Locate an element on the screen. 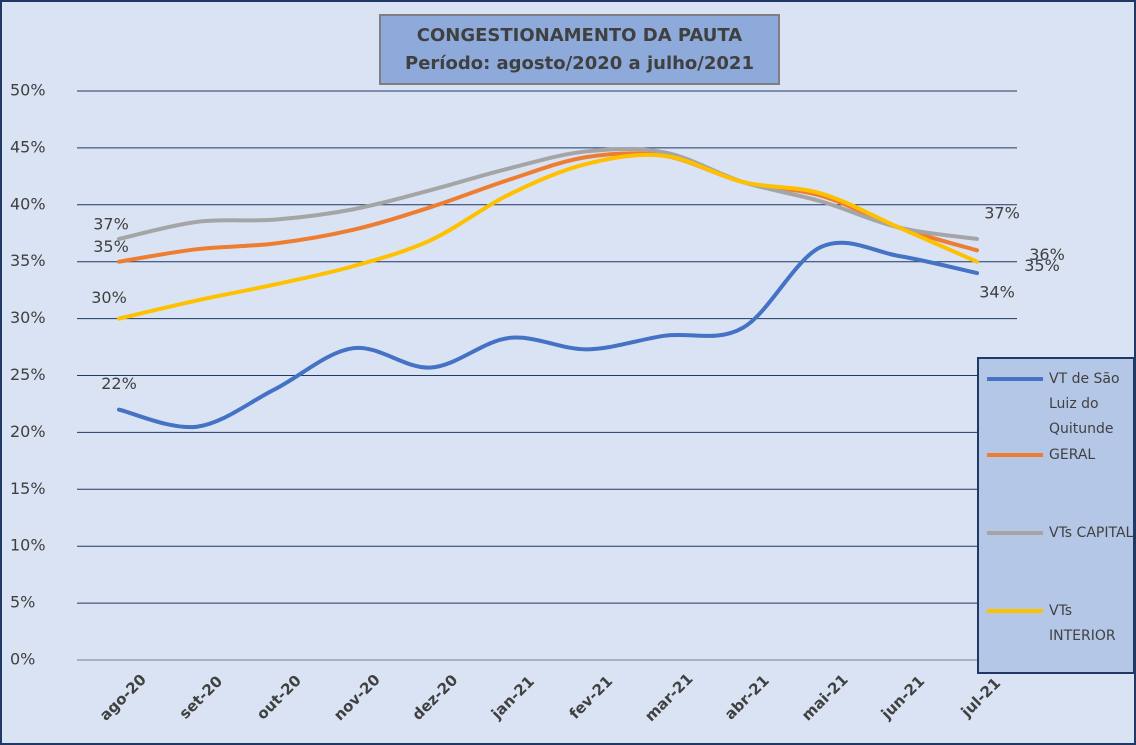  data-label: 22% is located at coordinates (119, 383).